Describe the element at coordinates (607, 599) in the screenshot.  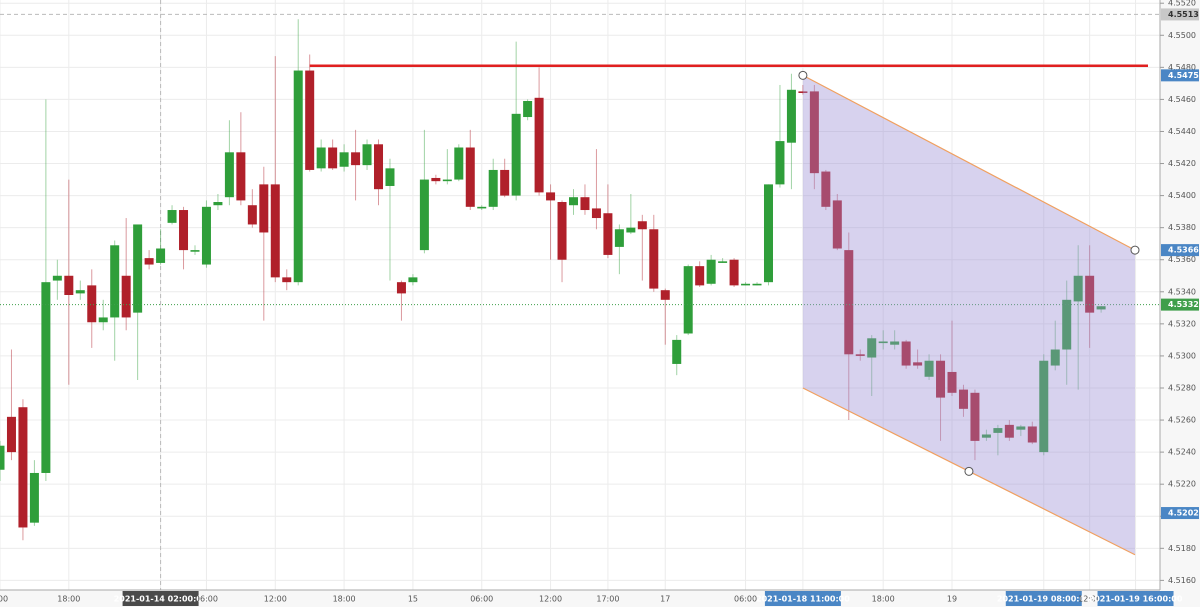
I see `x-tick-label: 17:00` at that location.